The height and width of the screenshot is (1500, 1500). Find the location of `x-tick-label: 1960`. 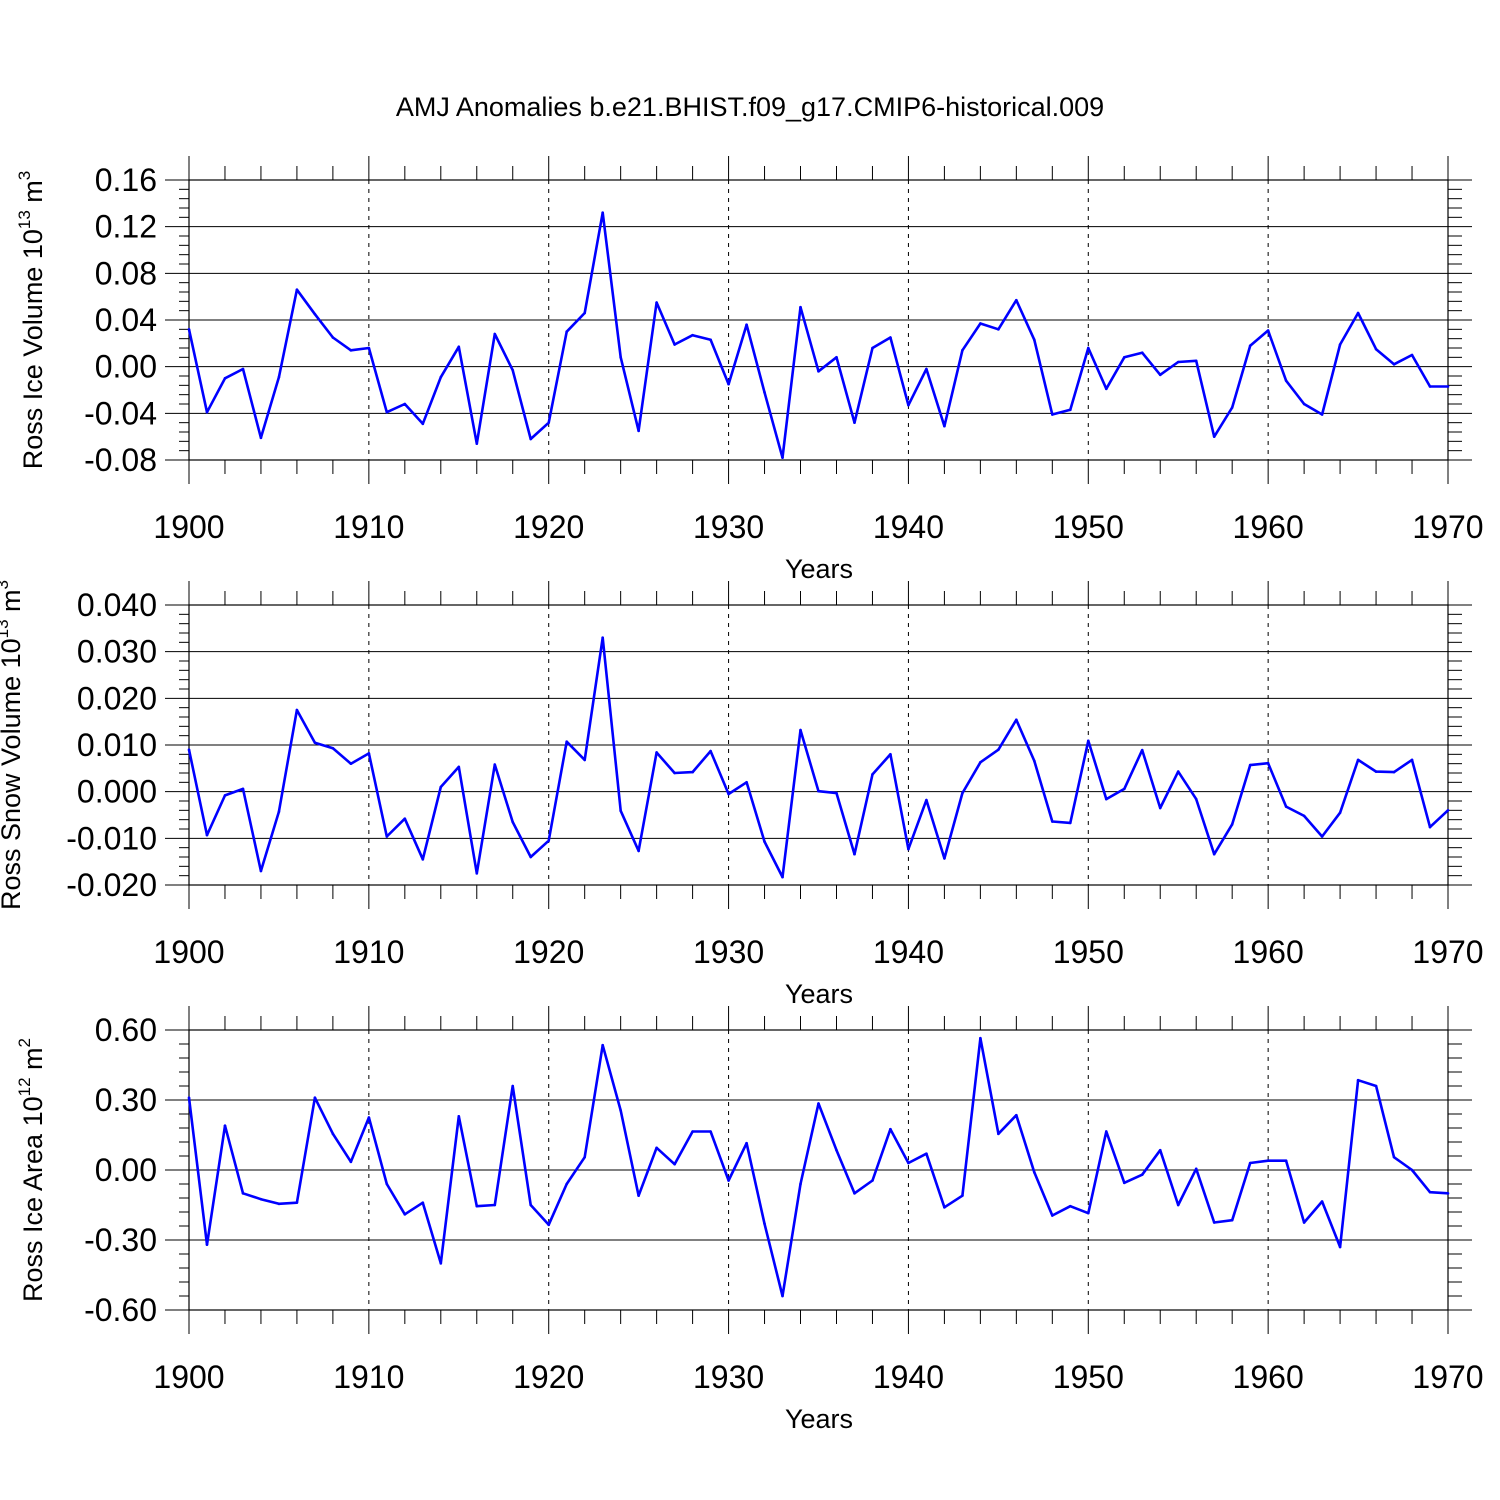

x-tick-label: 1960 is located at coordinates (1268, 527).